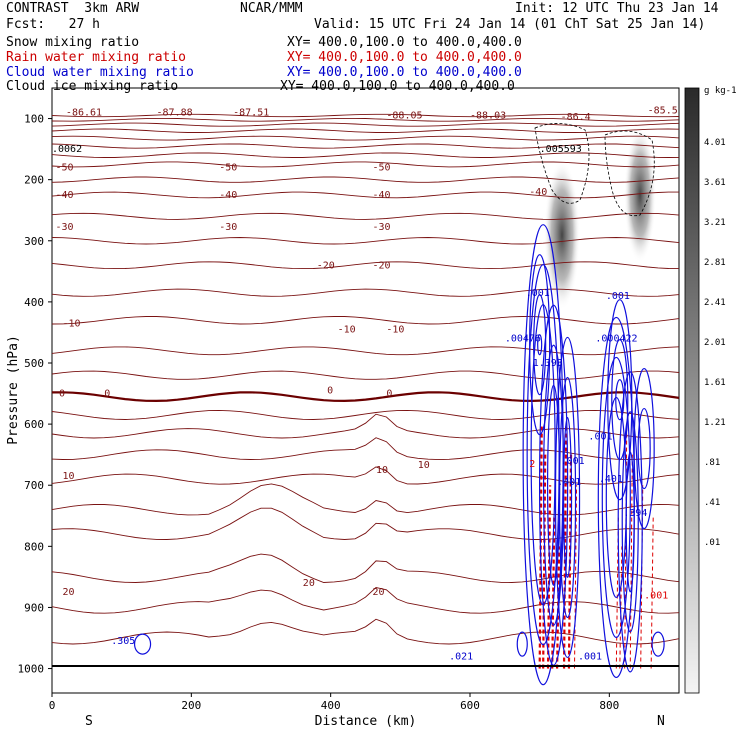 The width and height of the screenshot is (740, 740). I want to click on y-tick-label: 200, so click(34, 180).